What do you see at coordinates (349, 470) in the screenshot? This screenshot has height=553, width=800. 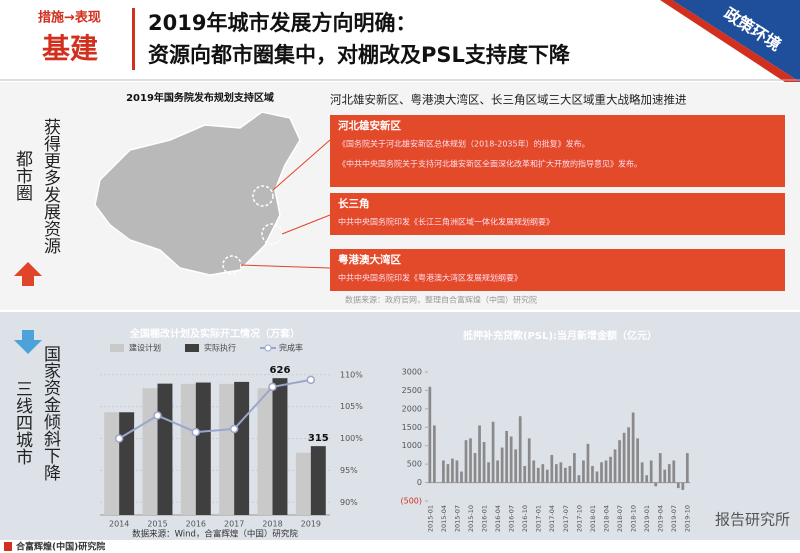 I see `y2-tick-label: 95%` at bounding box center [349, 470].